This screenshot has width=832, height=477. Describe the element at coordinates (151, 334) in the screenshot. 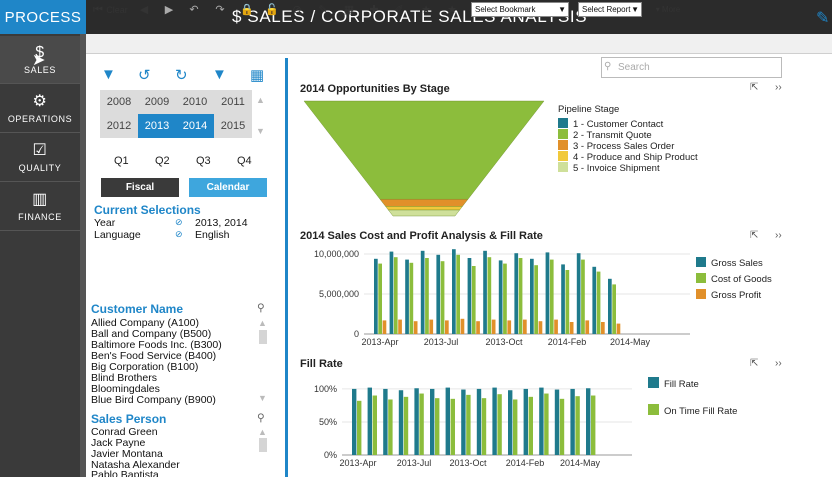

I see `list-item: Ball and Company (B500)` at that location.